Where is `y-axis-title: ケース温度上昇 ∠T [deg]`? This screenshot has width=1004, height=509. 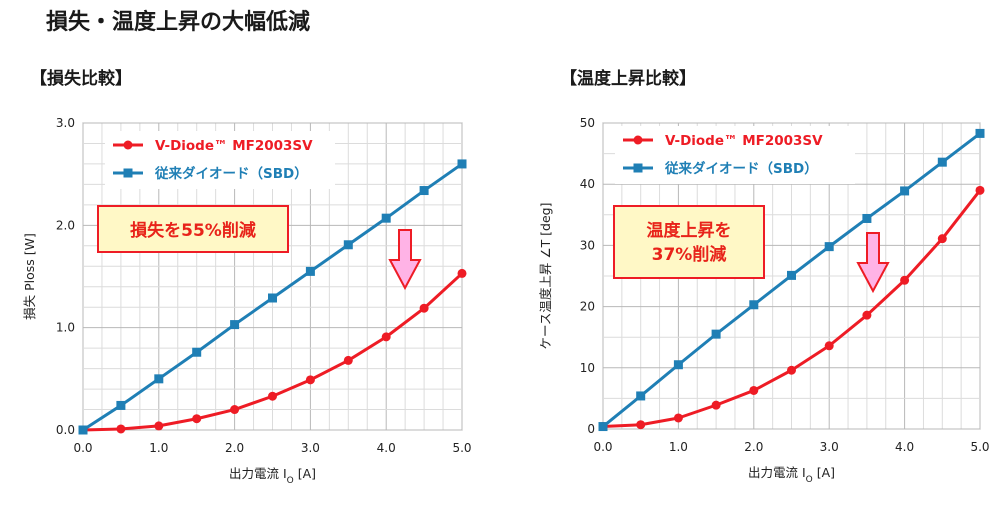
y-axis-title: ケース温度上昇 ∠T [deg] is located at coordinates (545, 276).